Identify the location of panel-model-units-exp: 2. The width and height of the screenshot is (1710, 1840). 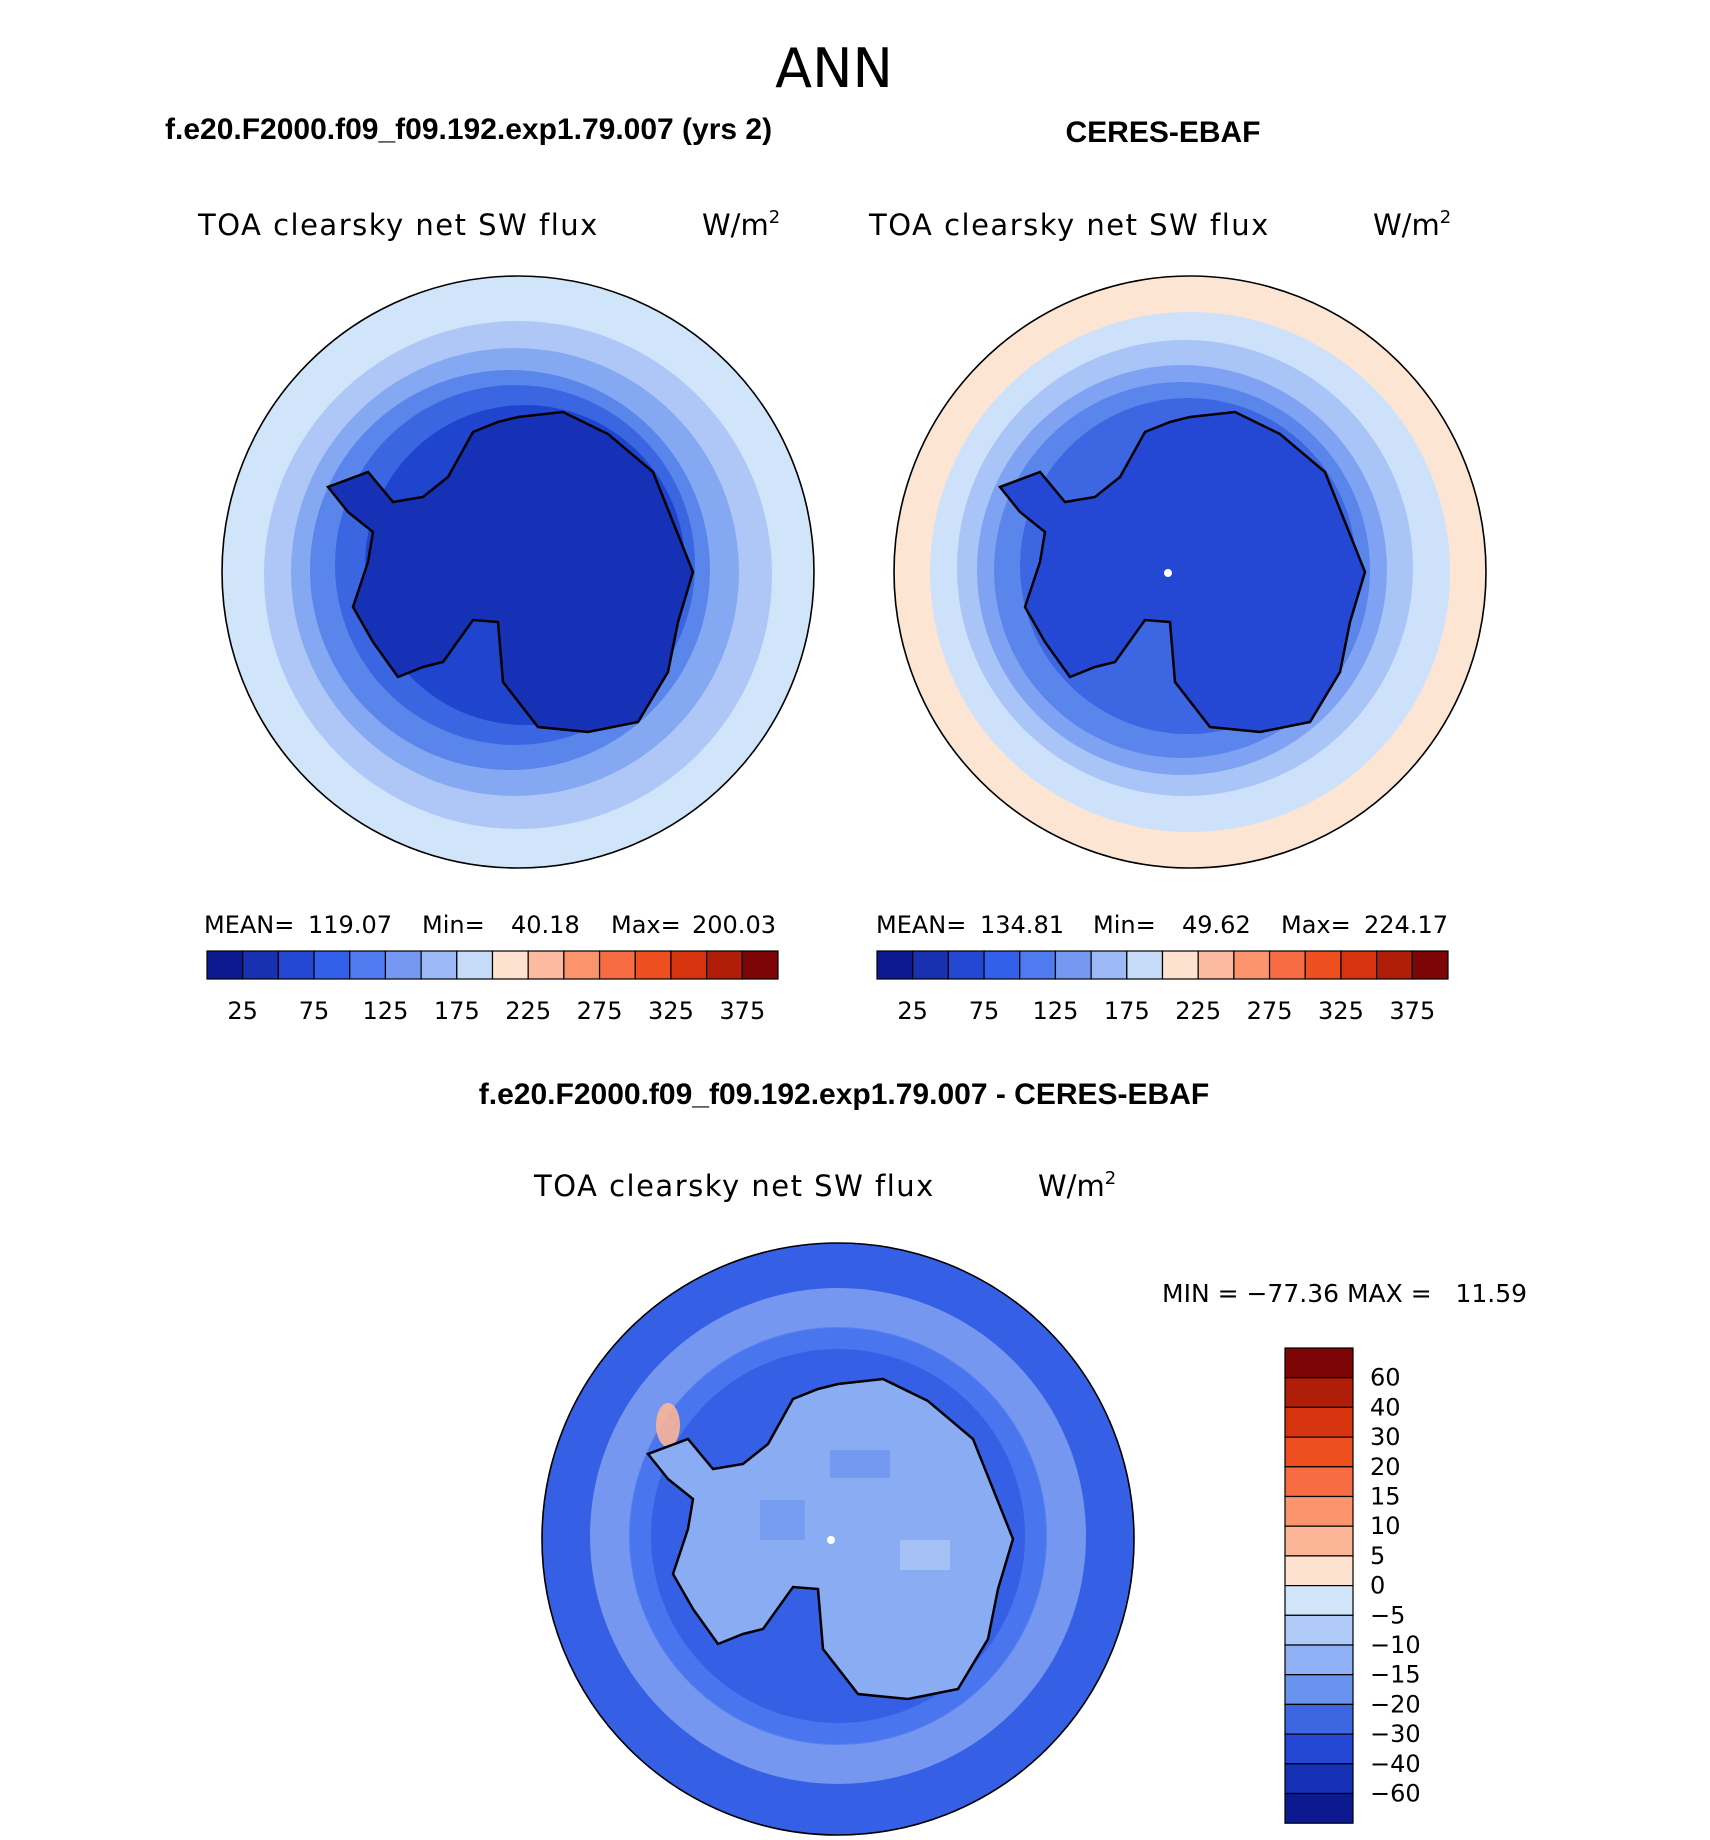
(774, 217).